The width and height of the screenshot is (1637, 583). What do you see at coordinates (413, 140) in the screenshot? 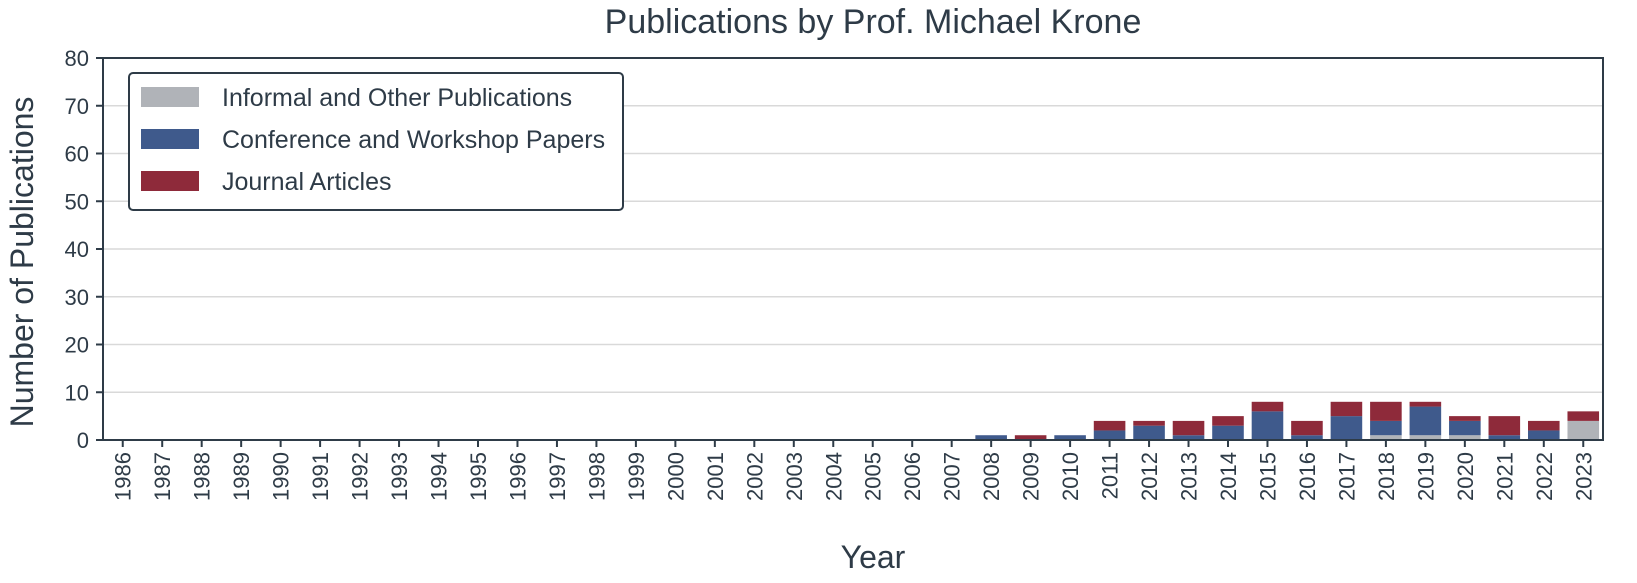
I see `legend-label: Conference and Workshop Papers` at bounding box center [413, 140].